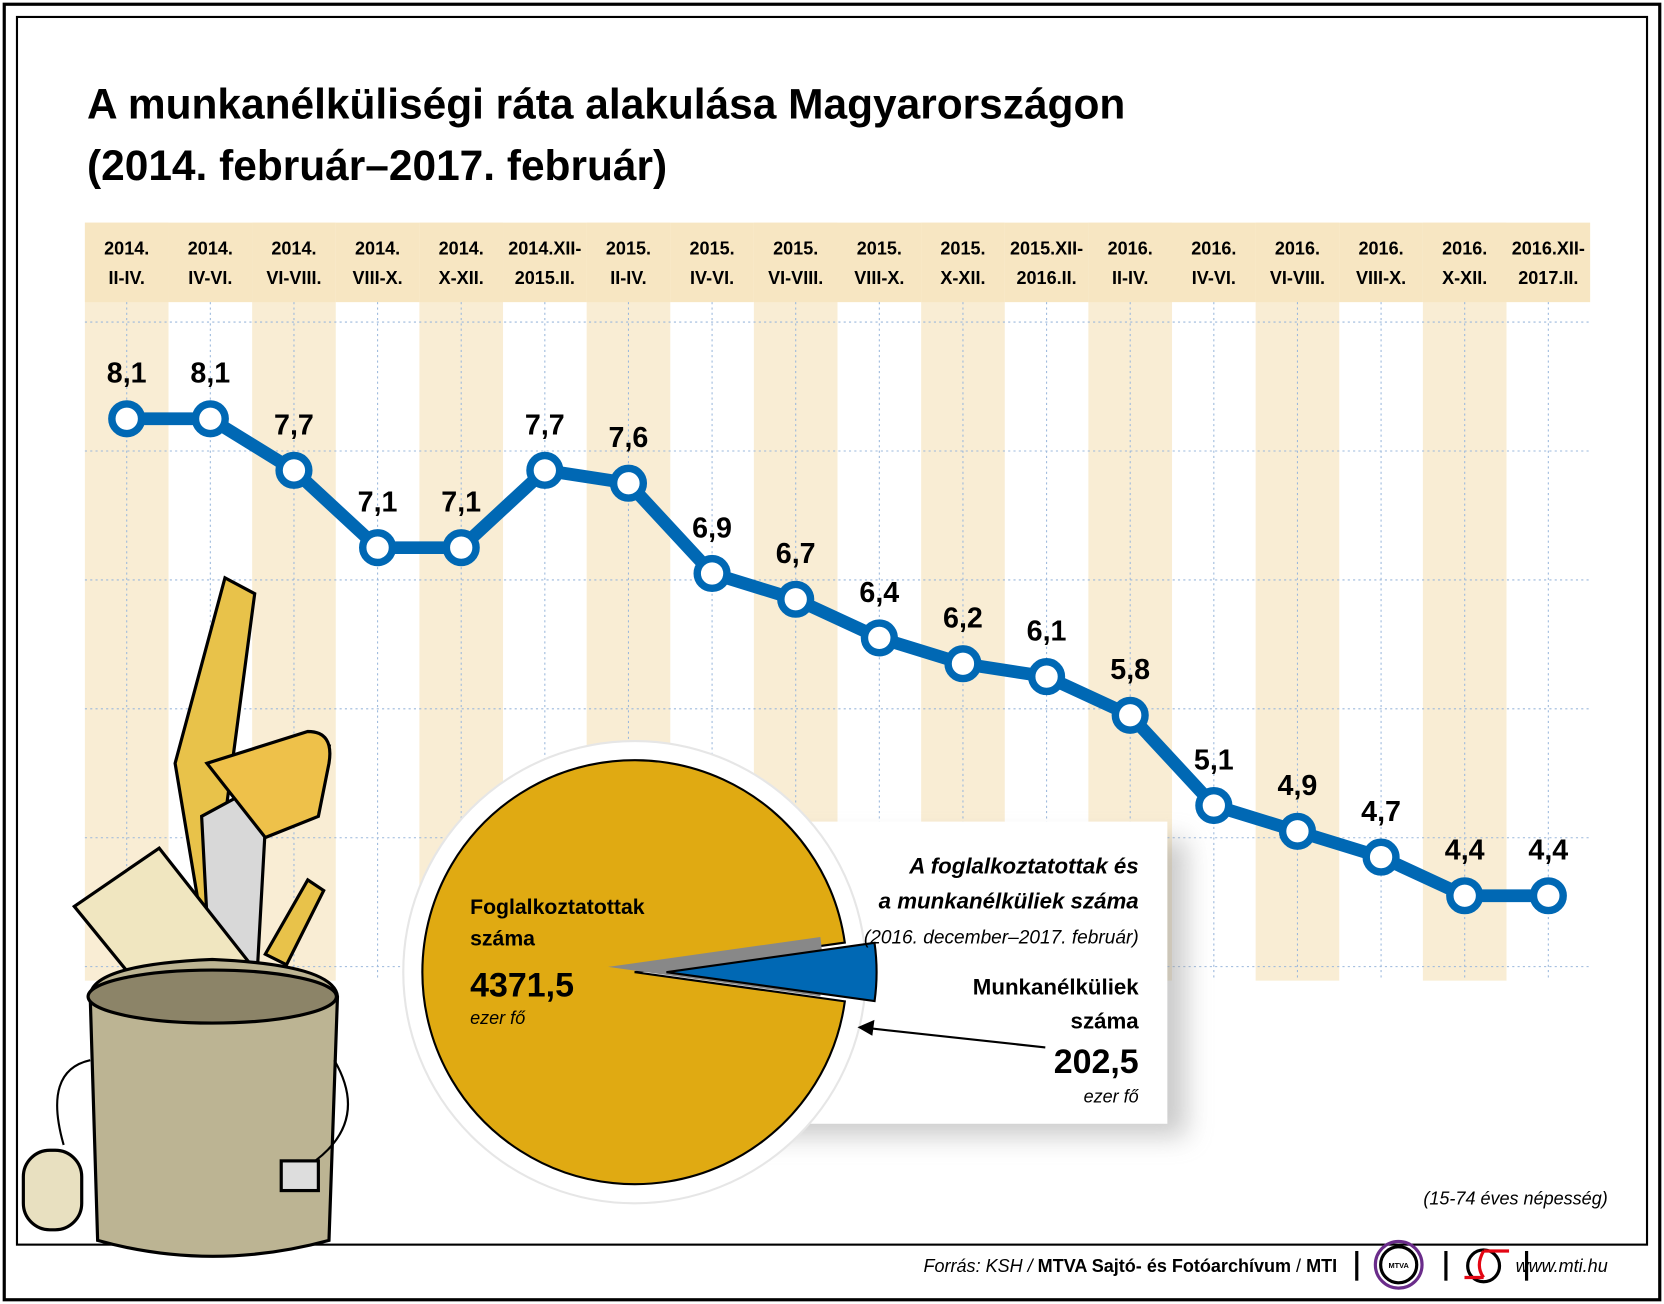  I want to click on category-label-line2: 2016.II., so click(1047, 278).